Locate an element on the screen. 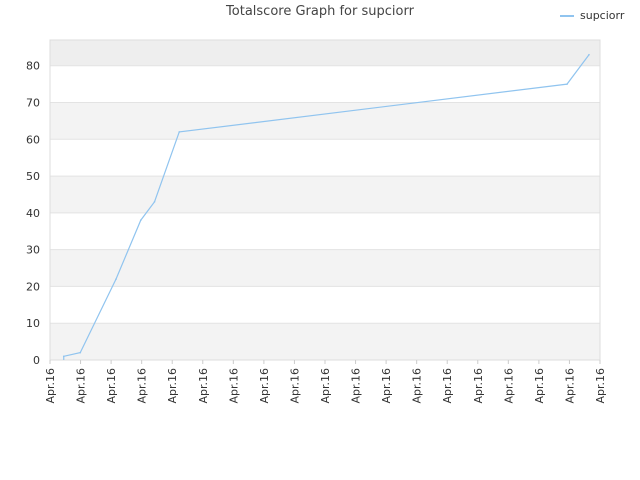 The height and width of the screenshot is (480, 640). y-tick-label: 80 is located at coordinates (33, 66).